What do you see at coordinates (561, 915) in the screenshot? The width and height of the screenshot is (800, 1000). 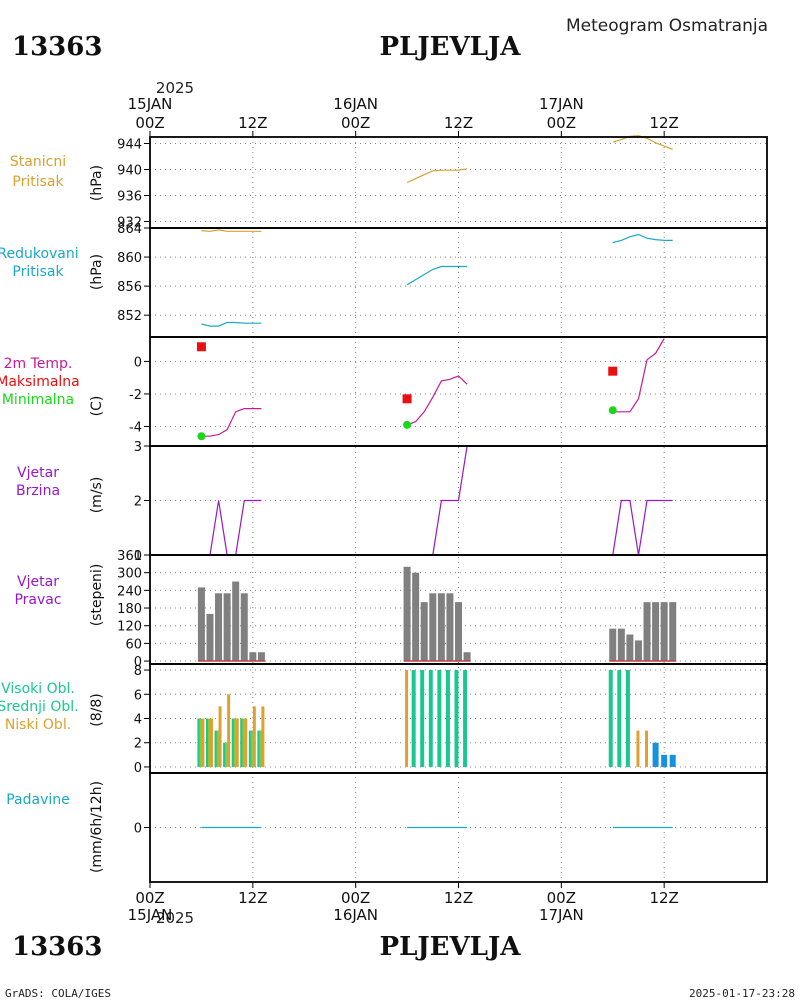 I see `bottom-day-label: 17JAN` at bounding box center [561, 915].